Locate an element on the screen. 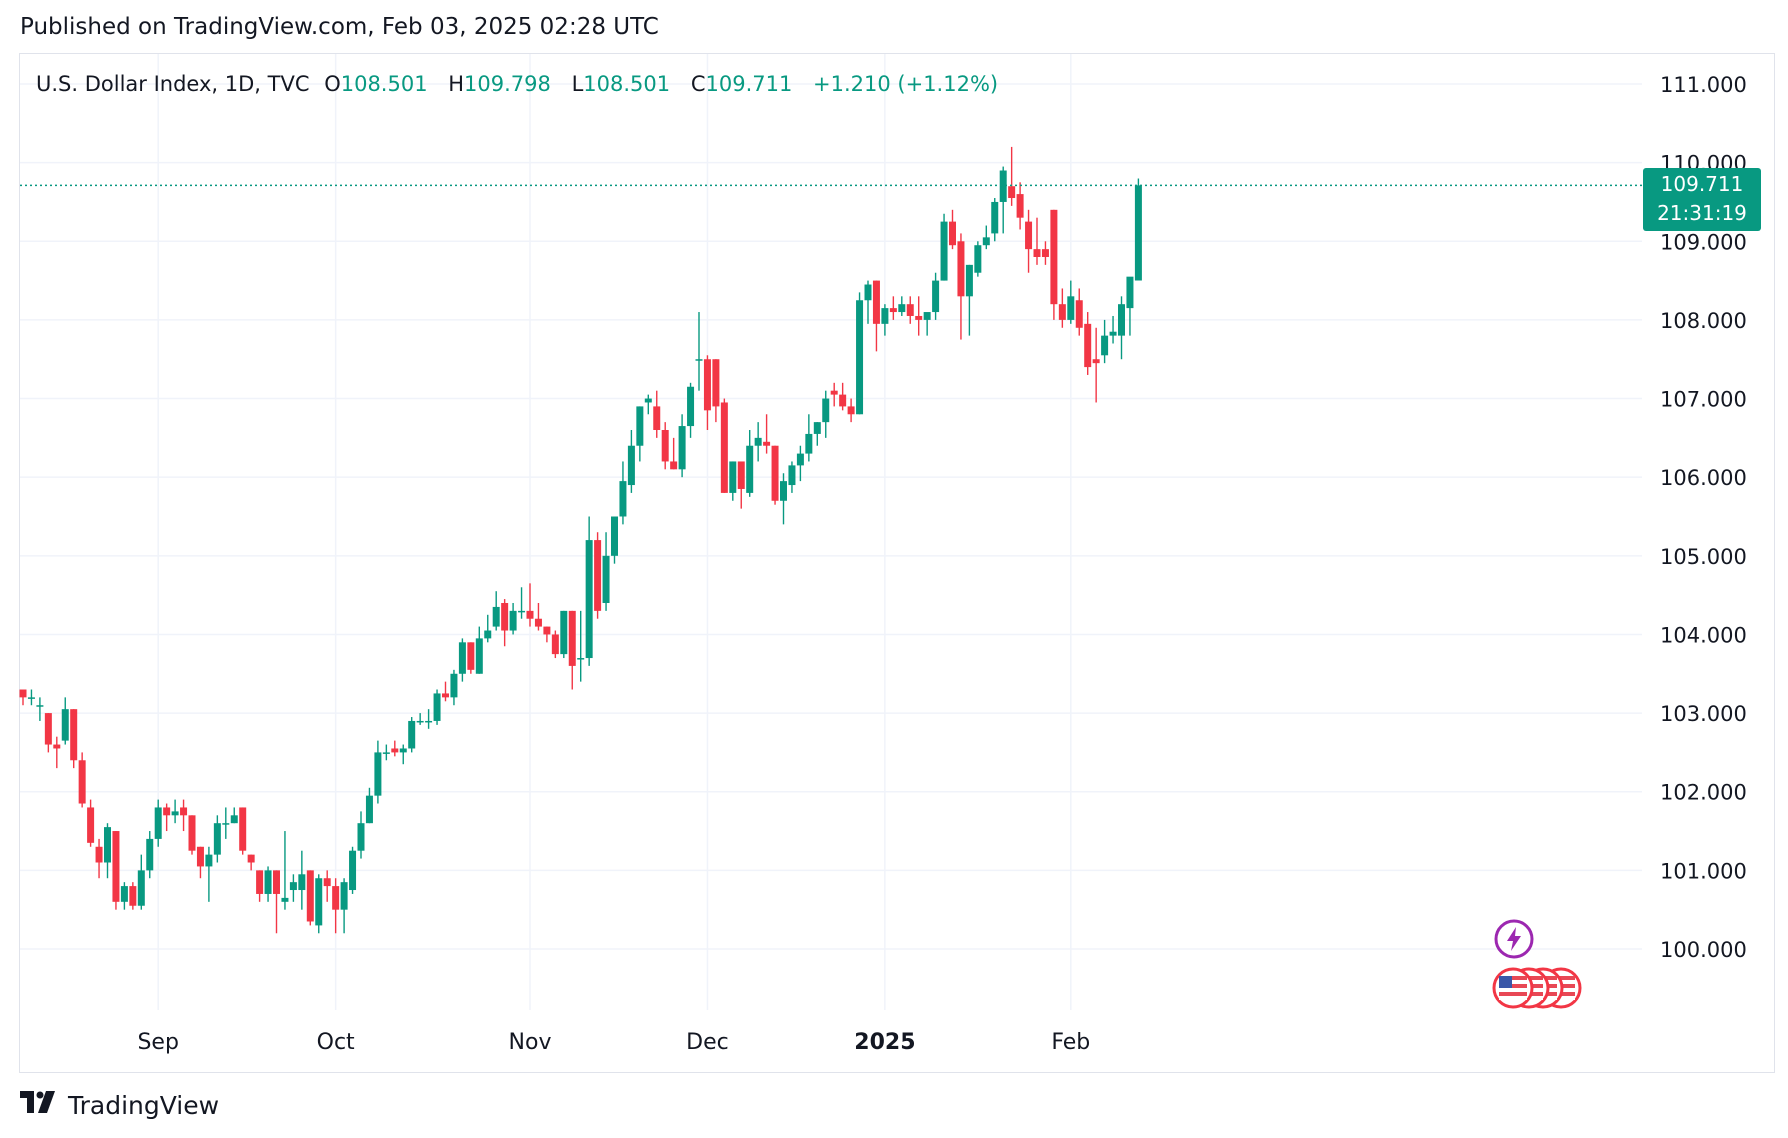  y-tick-label: 101.000 is located at coordinates (1703, 871).